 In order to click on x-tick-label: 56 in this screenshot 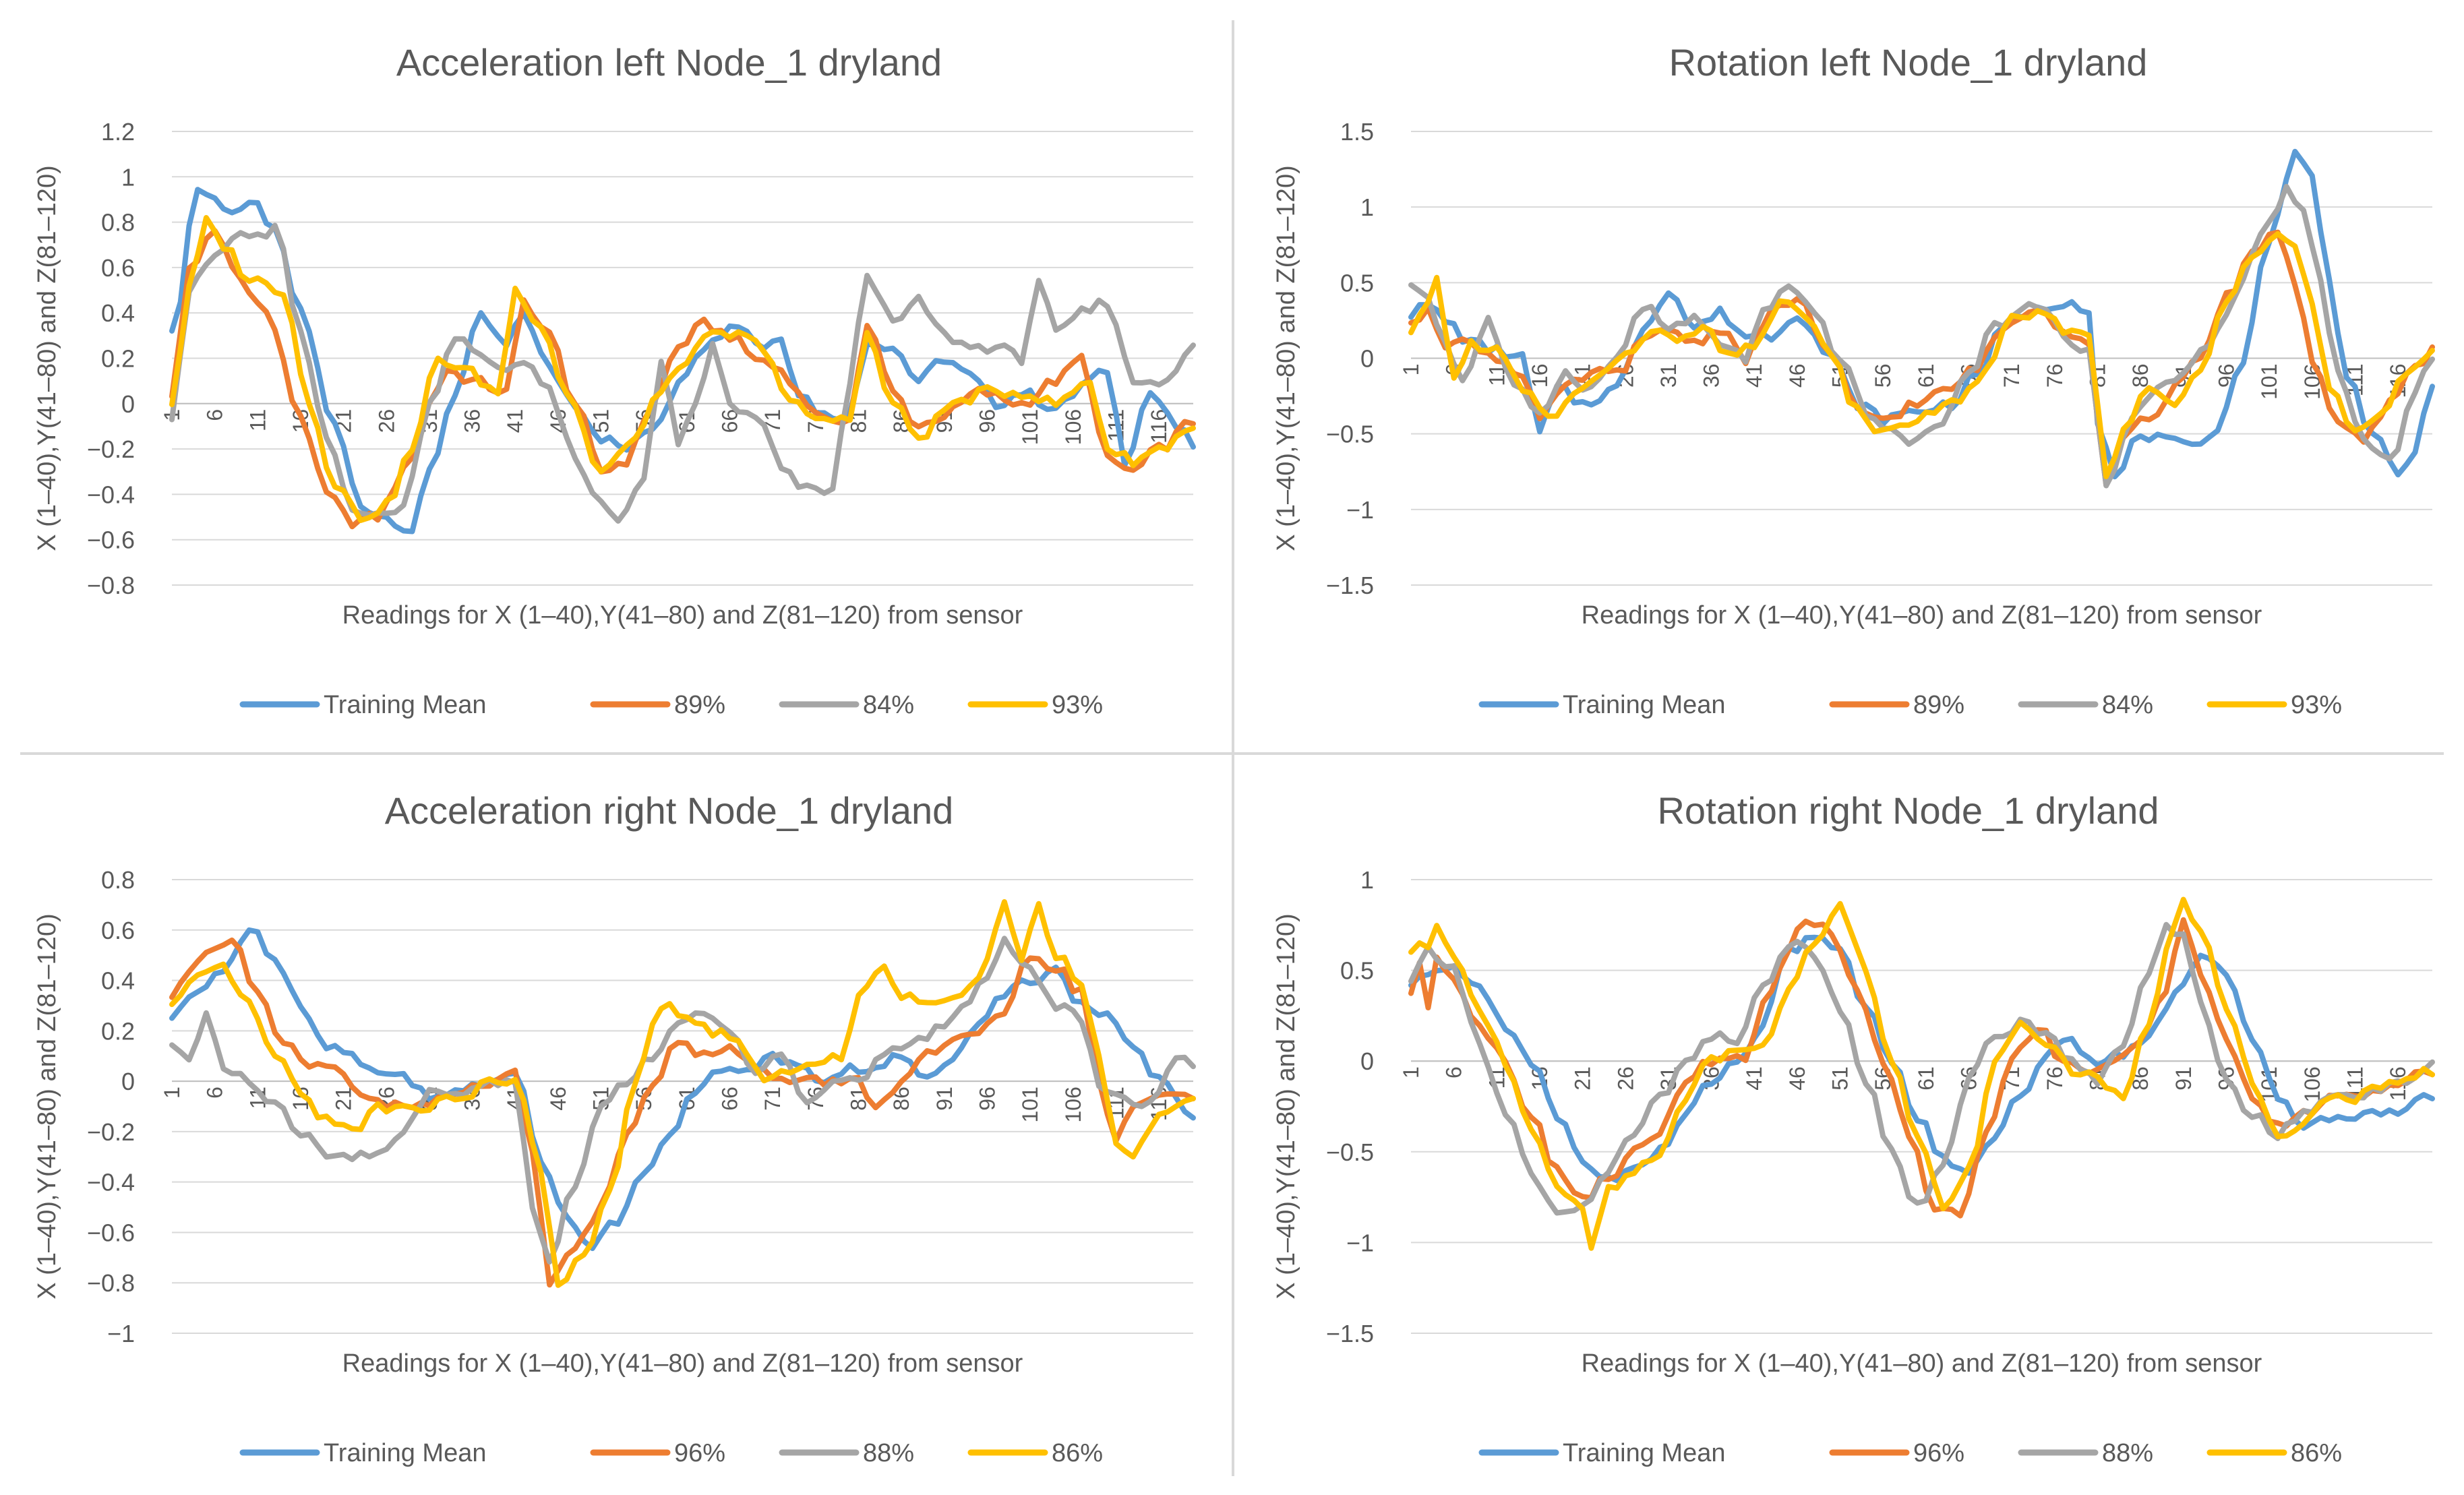, I will do `click(1883, 376)`.